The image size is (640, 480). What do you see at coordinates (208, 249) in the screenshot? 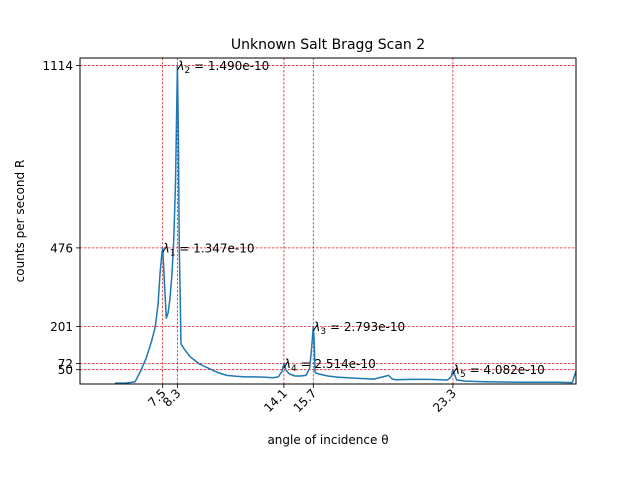
I see `peak-label: λ1 = 1.347e-10` at bounding box center [208, 249].